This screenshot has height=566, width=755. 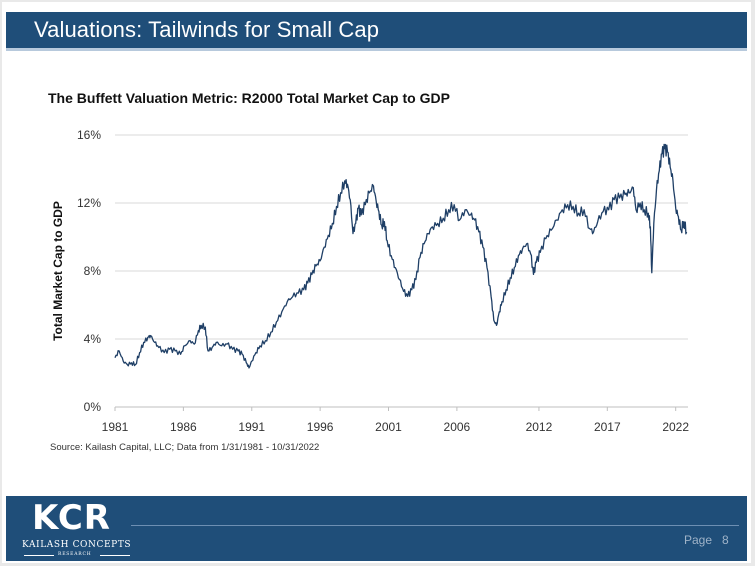 What do you see at coordinates (539, 427) in the screenshot?
I see `x-tick-label: 2012` at bounding box center [539, 427].